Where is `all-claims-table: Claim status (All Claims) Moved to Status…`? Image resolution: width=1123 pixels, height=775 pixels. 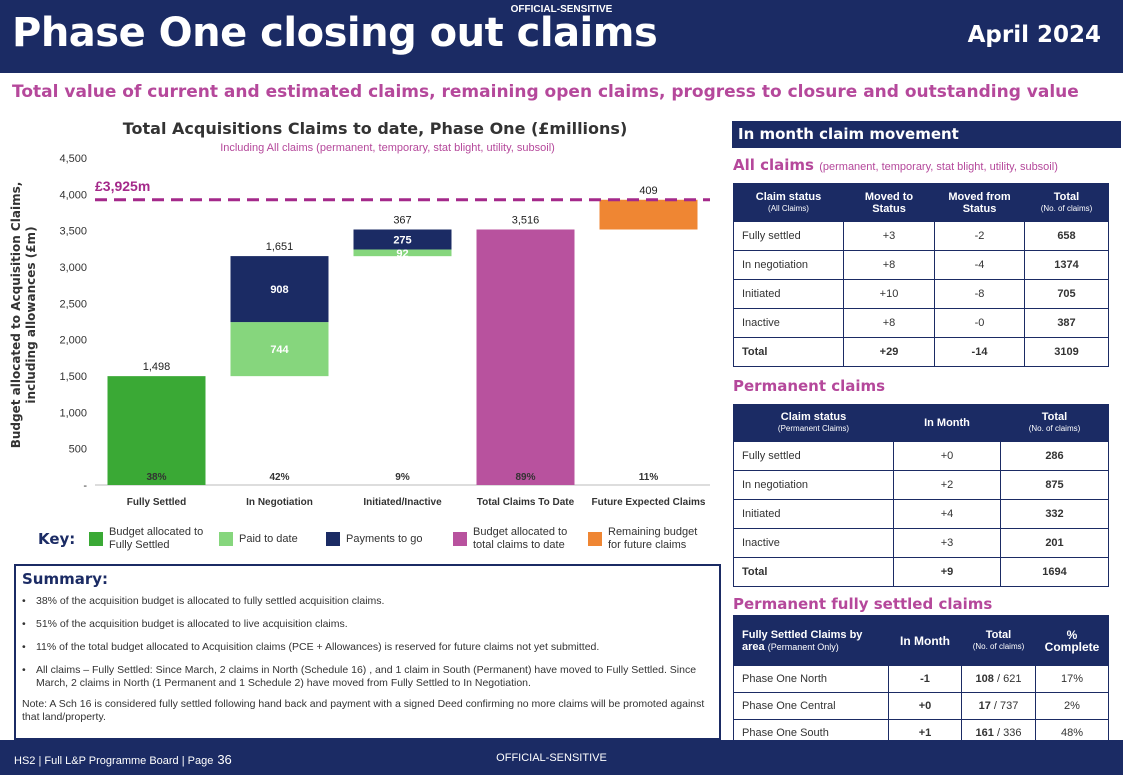
all-claims-table: Claim status (All Claims) Moved to Status… is located at coordinates (921, 275).